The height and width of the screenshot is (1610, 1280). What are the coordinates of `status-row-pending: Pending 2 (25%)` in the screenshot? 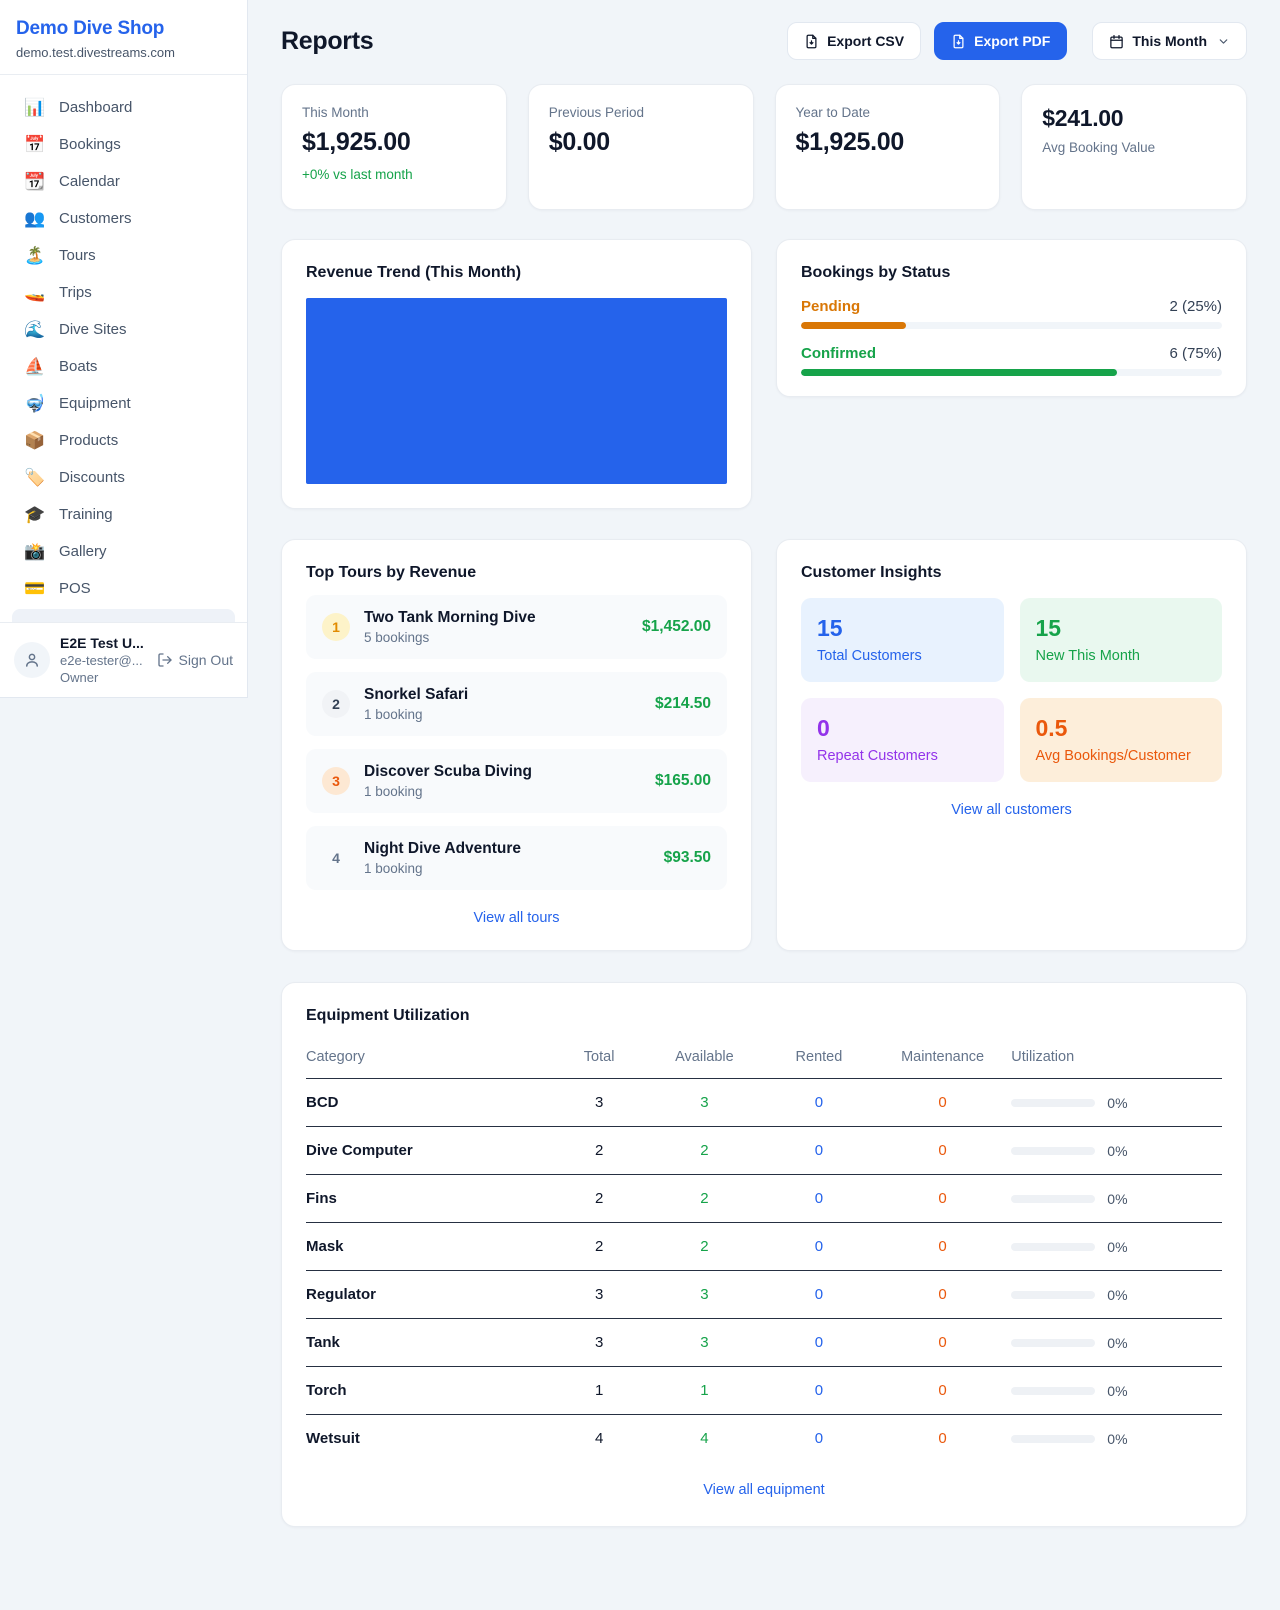 It's located at (1011, 313).